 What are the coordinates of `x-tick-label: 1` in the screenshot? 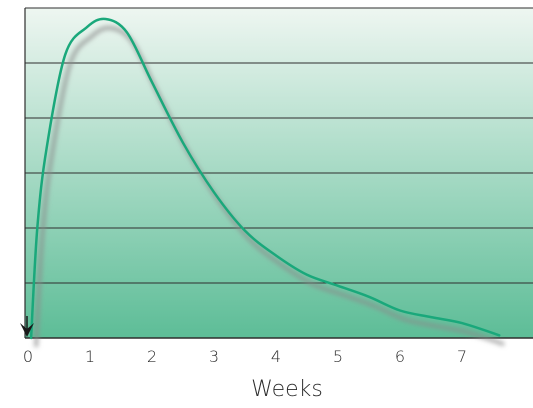 It's located at (90, 356).